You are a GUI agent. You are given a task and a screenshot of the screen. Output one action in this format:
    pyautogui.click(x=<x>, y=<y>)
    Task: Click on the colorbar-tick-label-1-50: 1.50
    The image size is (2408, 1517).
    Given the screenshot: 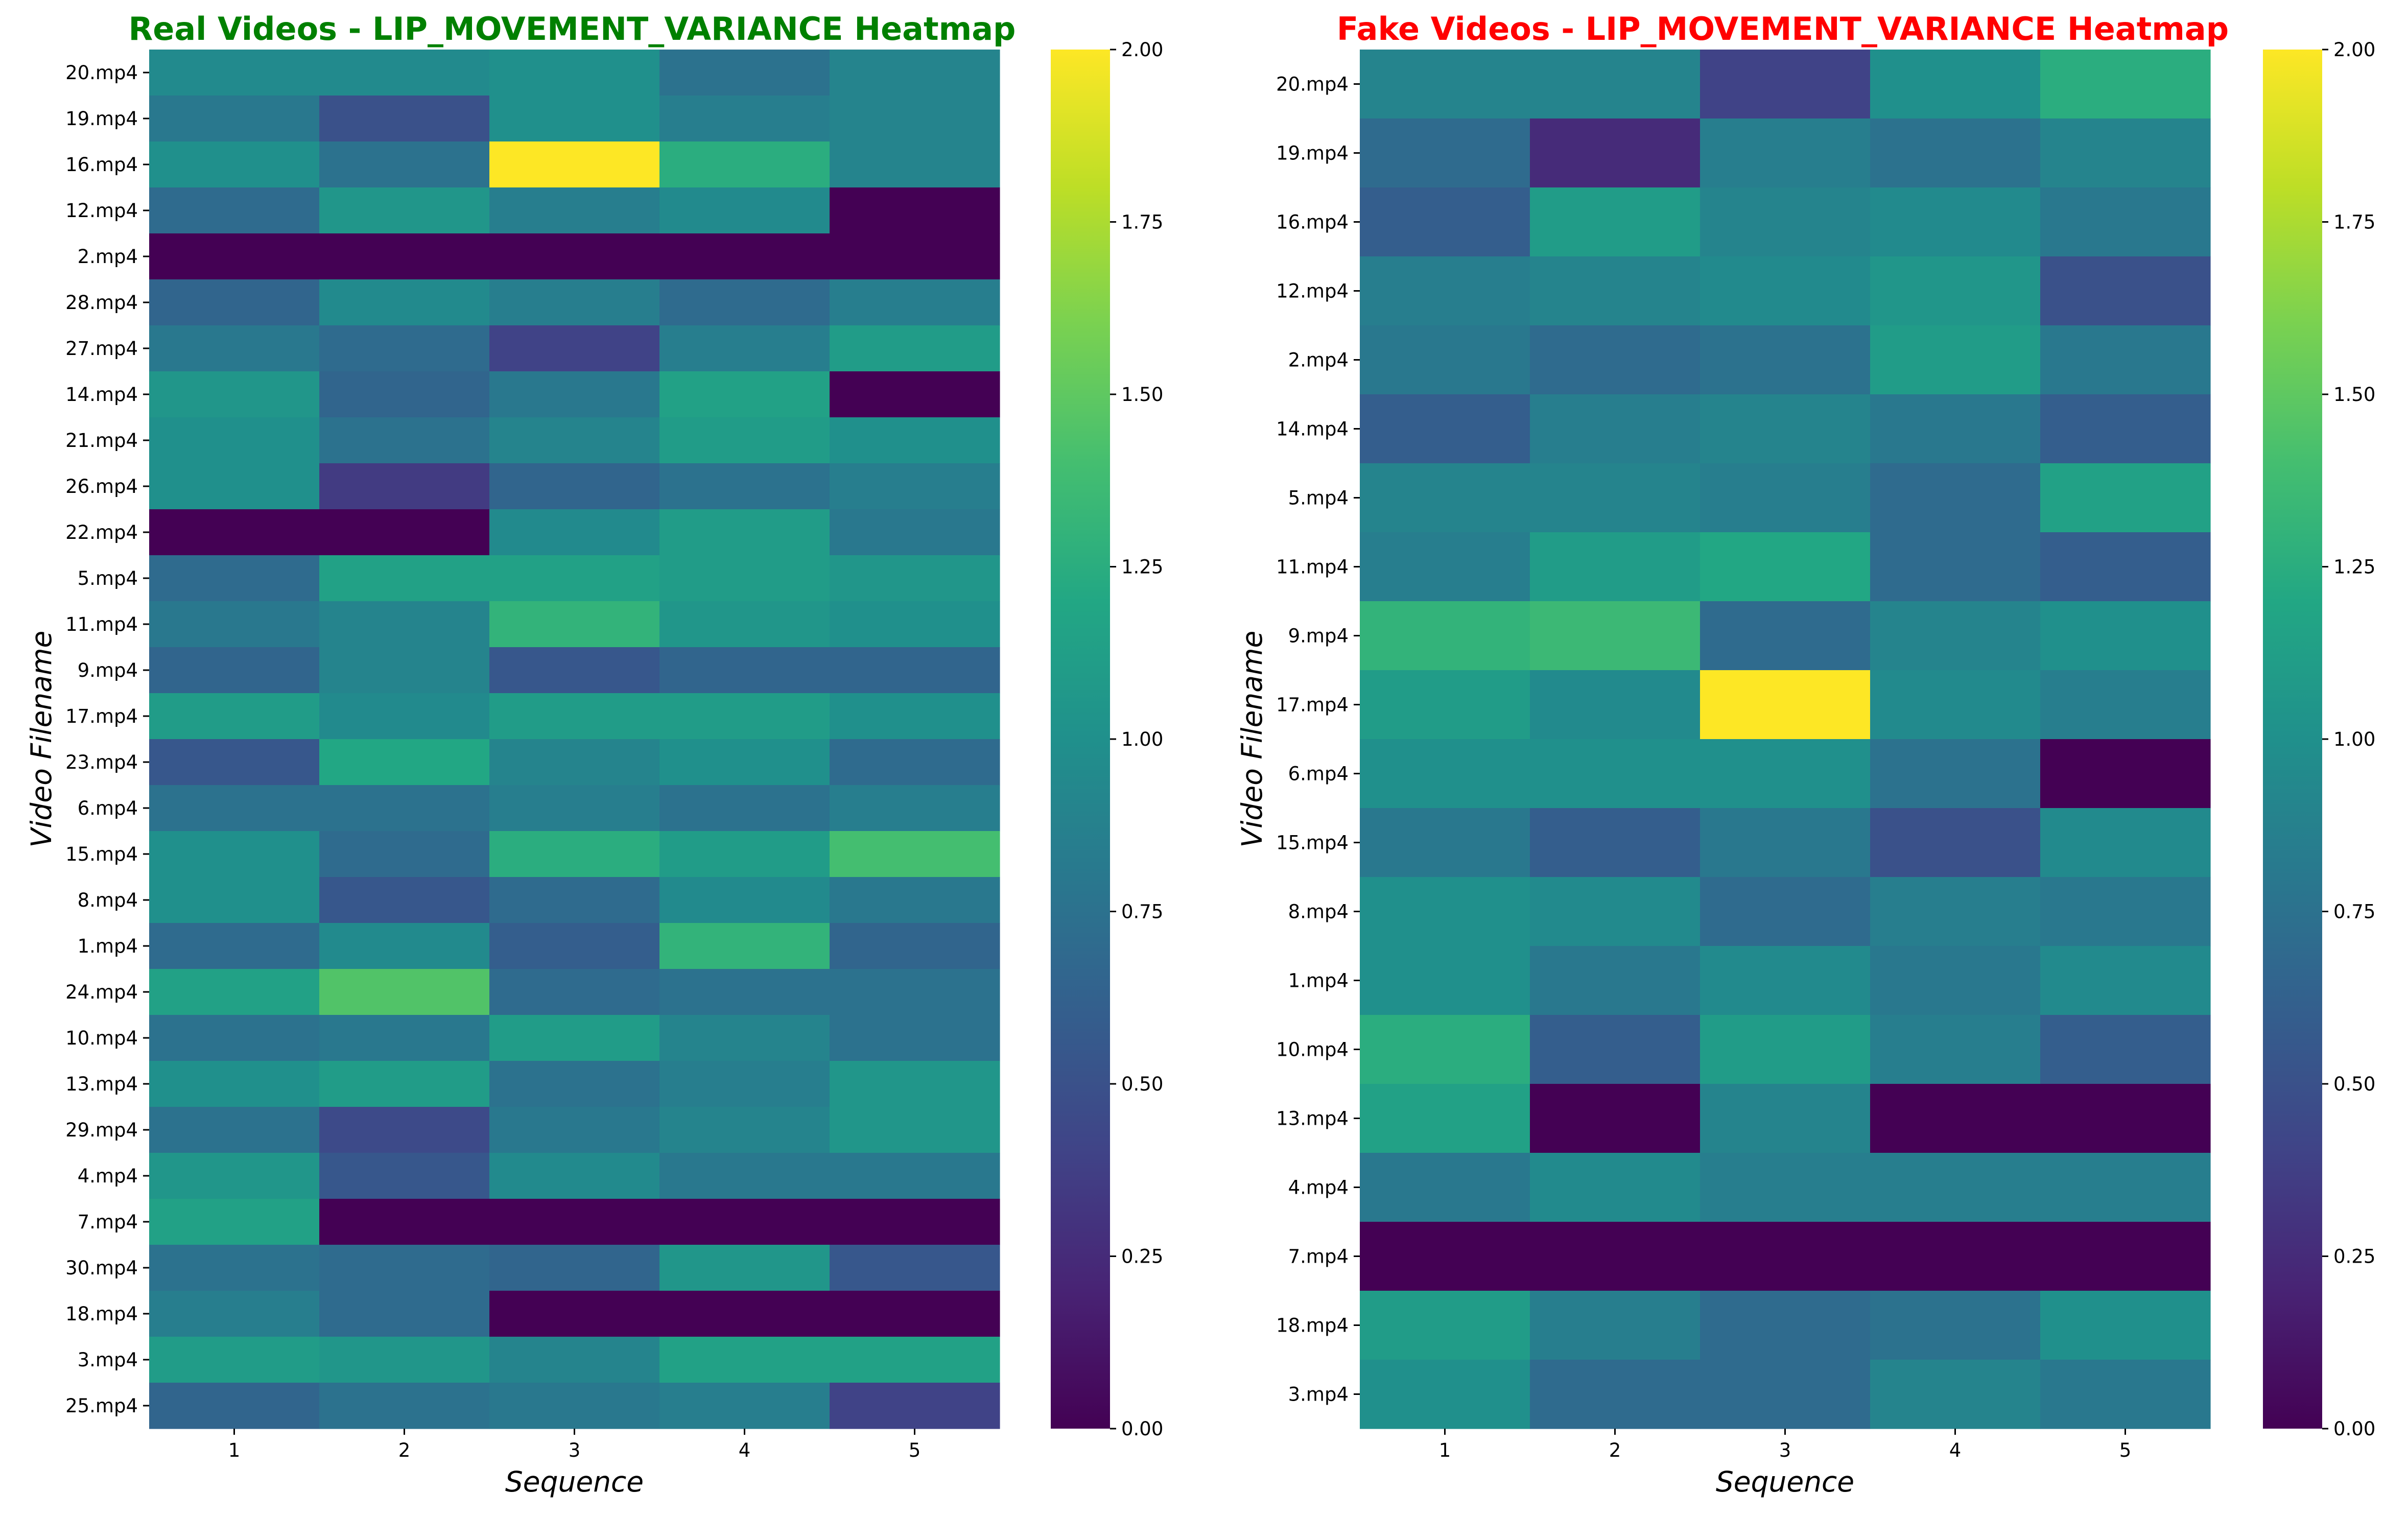 What is the action you would take?
    pyautogui.click(x=1142, y=395)
    